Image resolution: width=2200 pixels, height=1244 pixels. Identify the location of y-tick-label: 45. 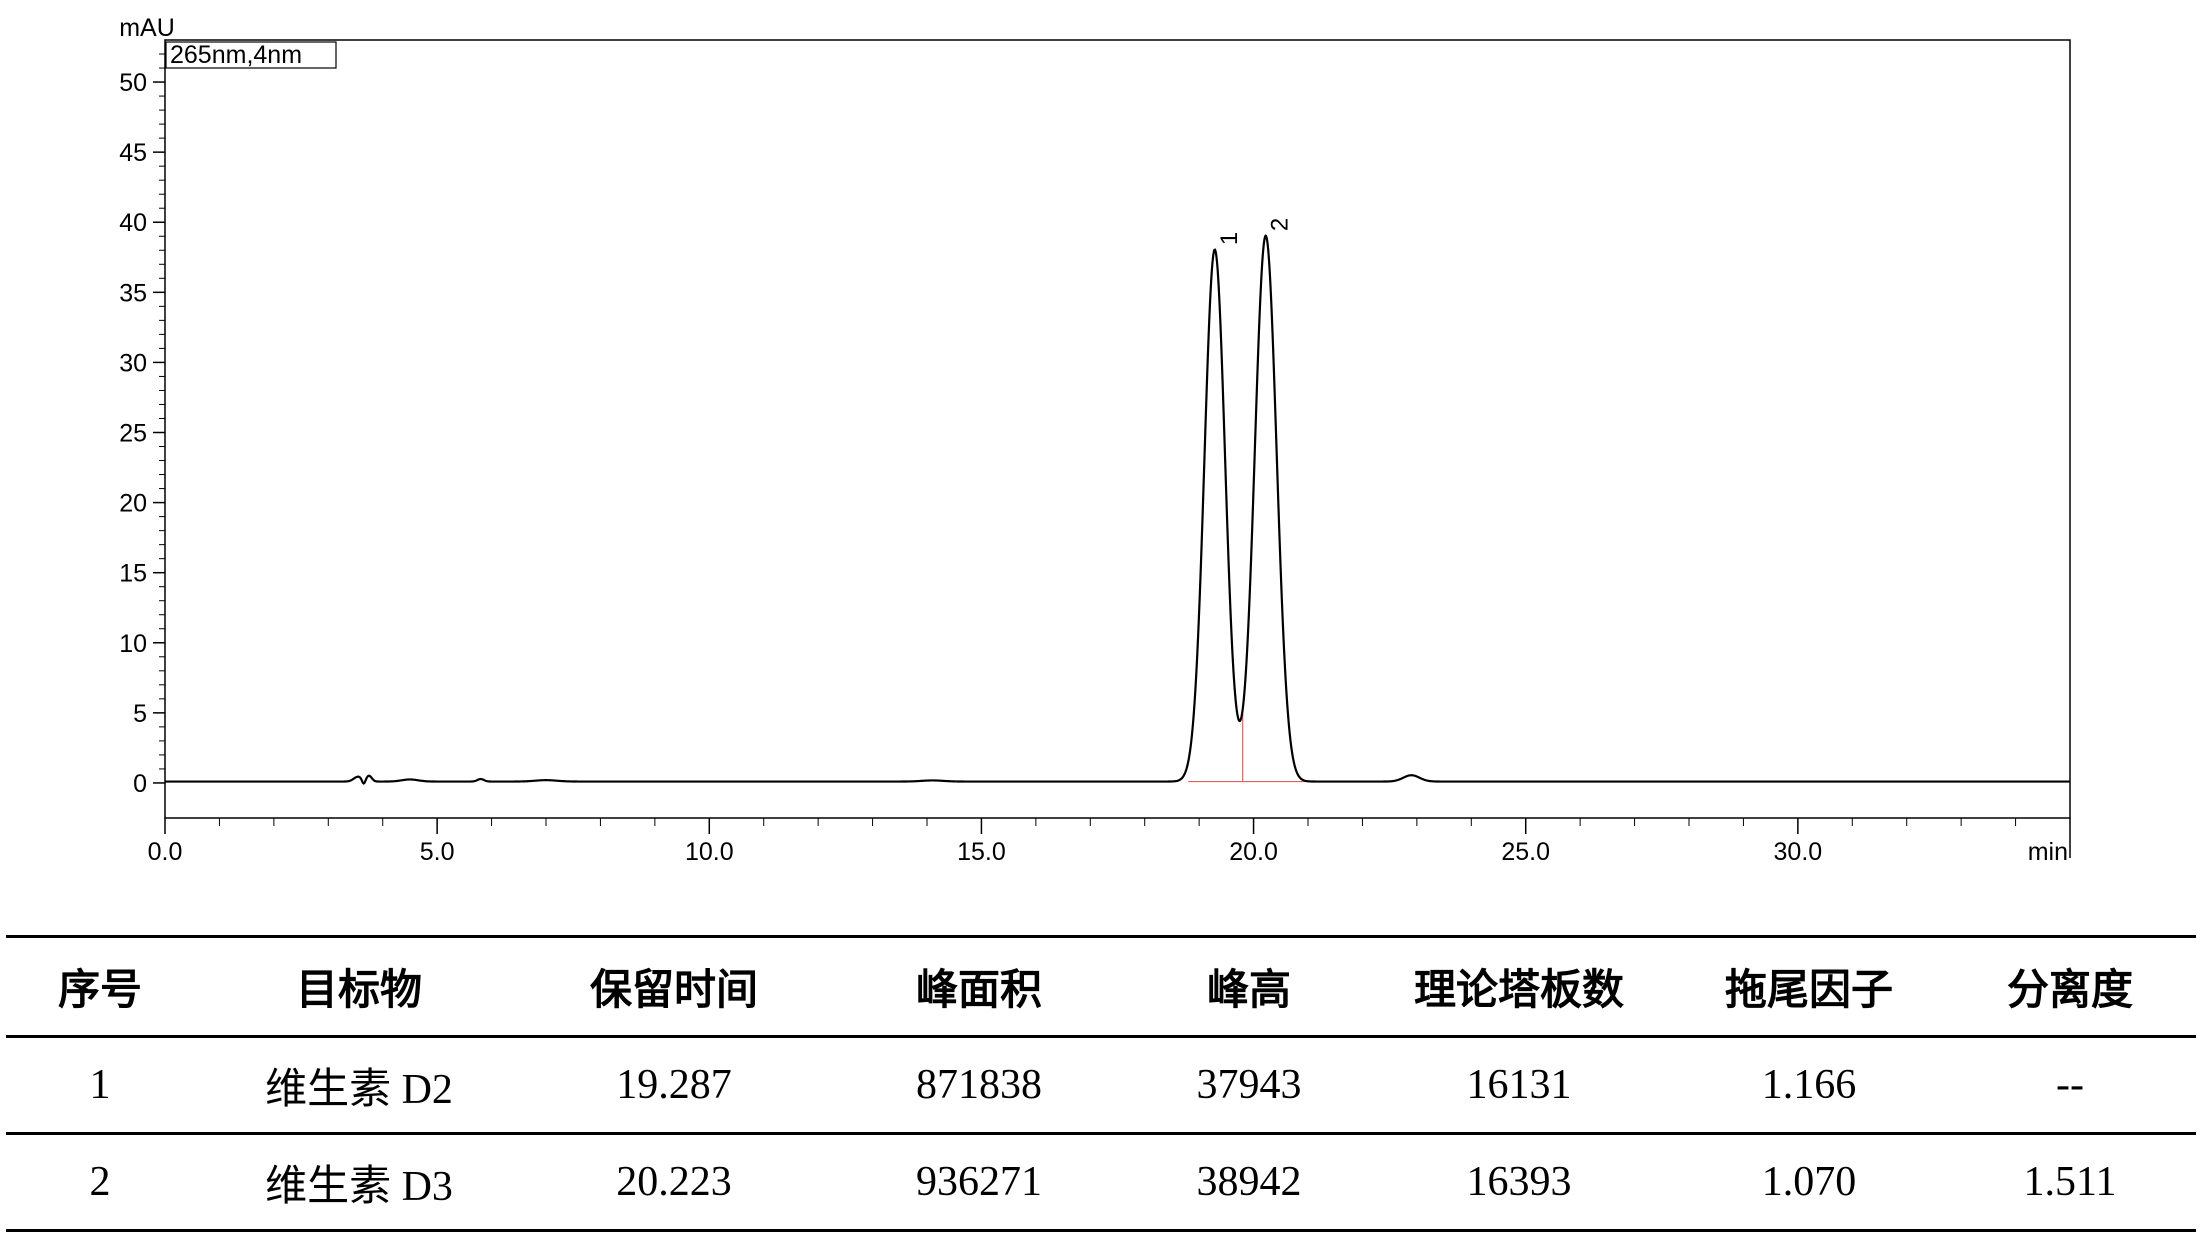
(133, 153).